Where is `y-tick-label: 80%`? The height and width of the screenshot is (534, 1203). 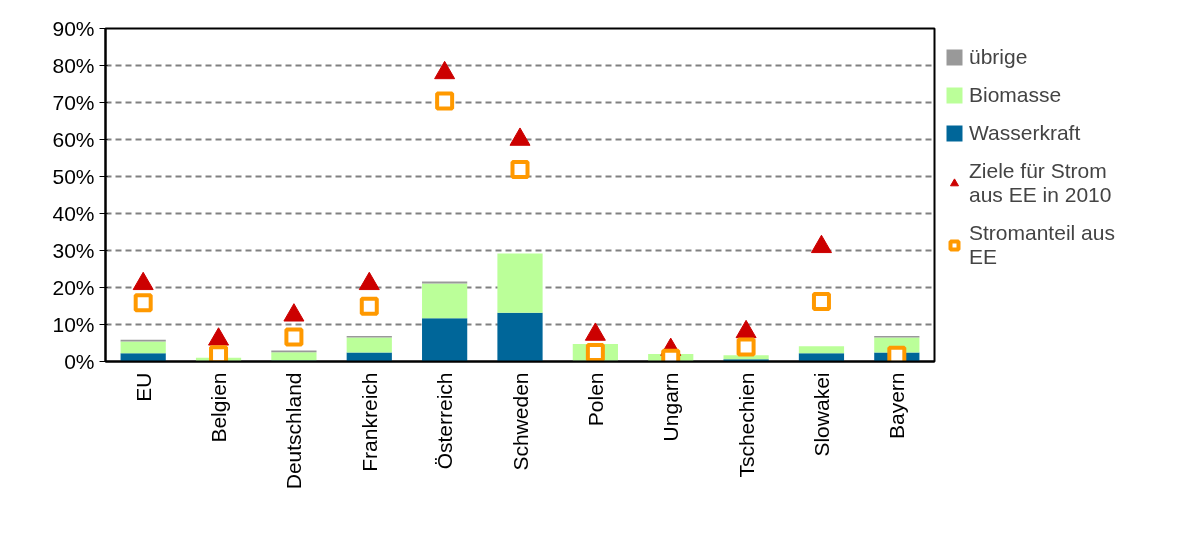 y-tick-label: 80% is located at coordinates (73, 65).